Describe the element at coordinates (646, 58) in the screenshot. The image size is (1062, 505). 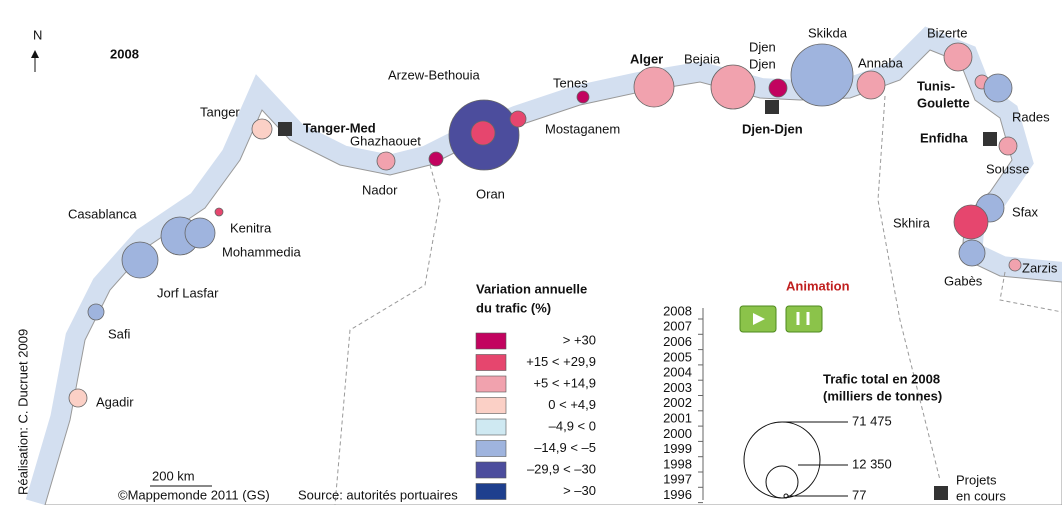
I see `port-label: Alger` at that location.